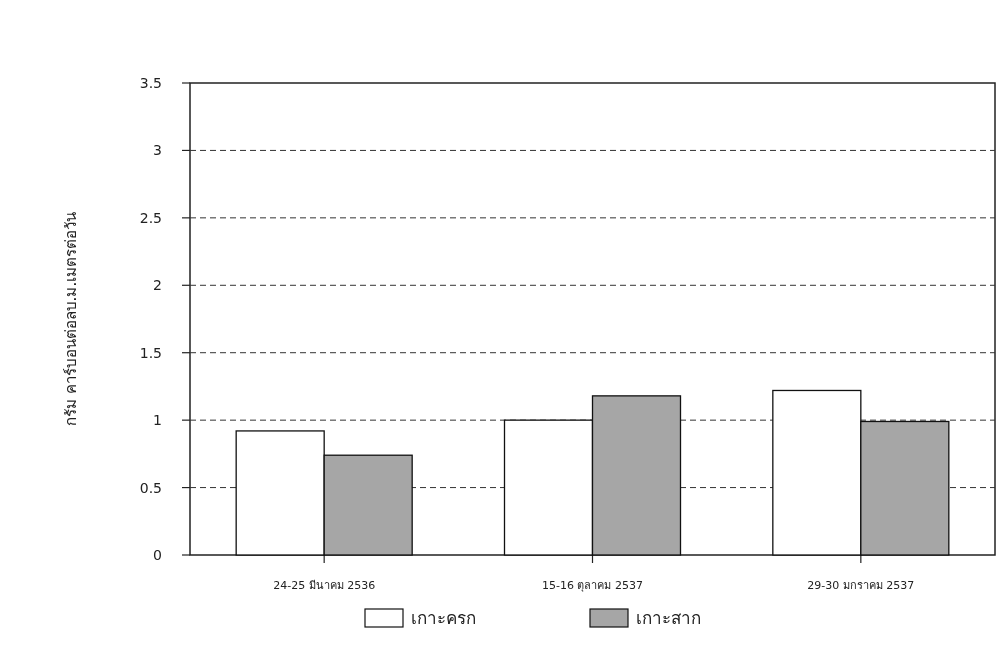  Describe the element at coordinates (150, 352) in the screenshot. I see `y-tick-label: 1.5` at that location.